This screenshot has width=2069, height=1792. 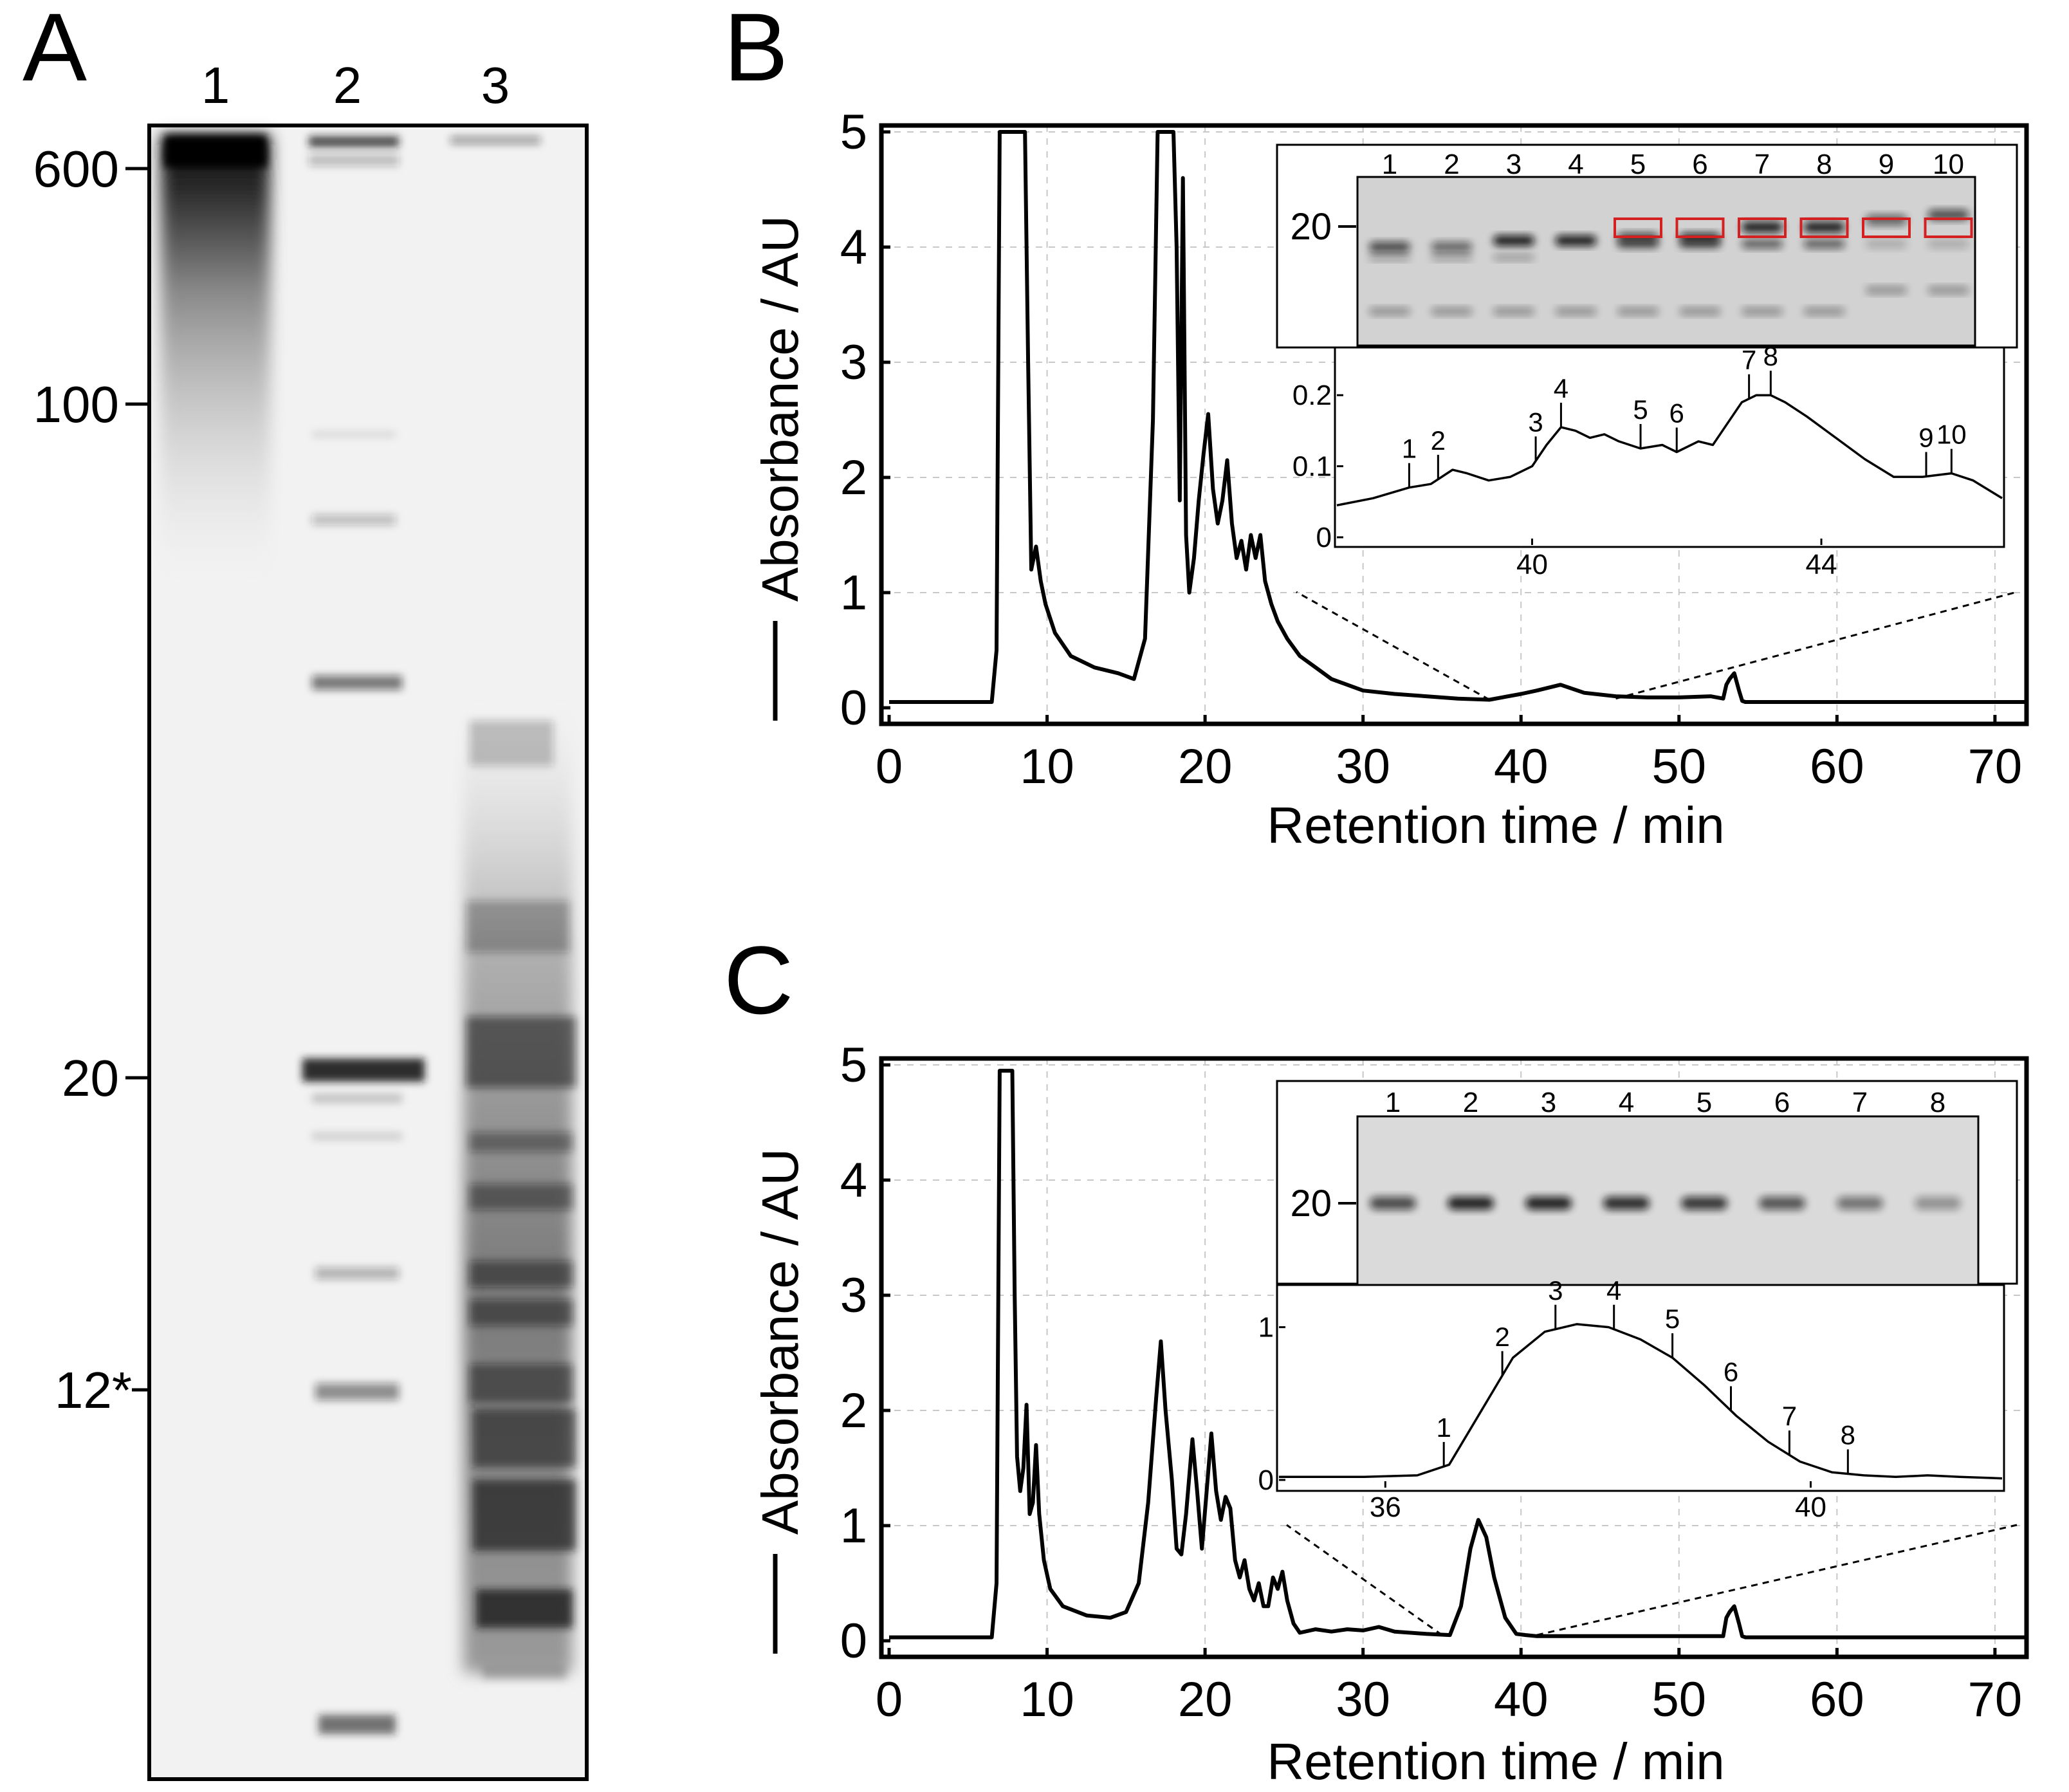 What do you see at coordinates (1324, 537) in the screenshot?
I see `inset-y-tick-label: 0` at bounding box center [1324, 537].